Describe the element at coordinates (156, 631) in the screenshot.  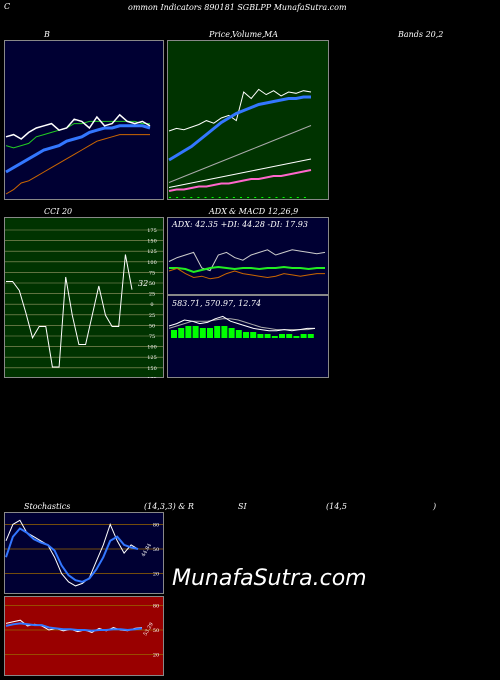
I see `rsi-tick-label: 50` at that location.